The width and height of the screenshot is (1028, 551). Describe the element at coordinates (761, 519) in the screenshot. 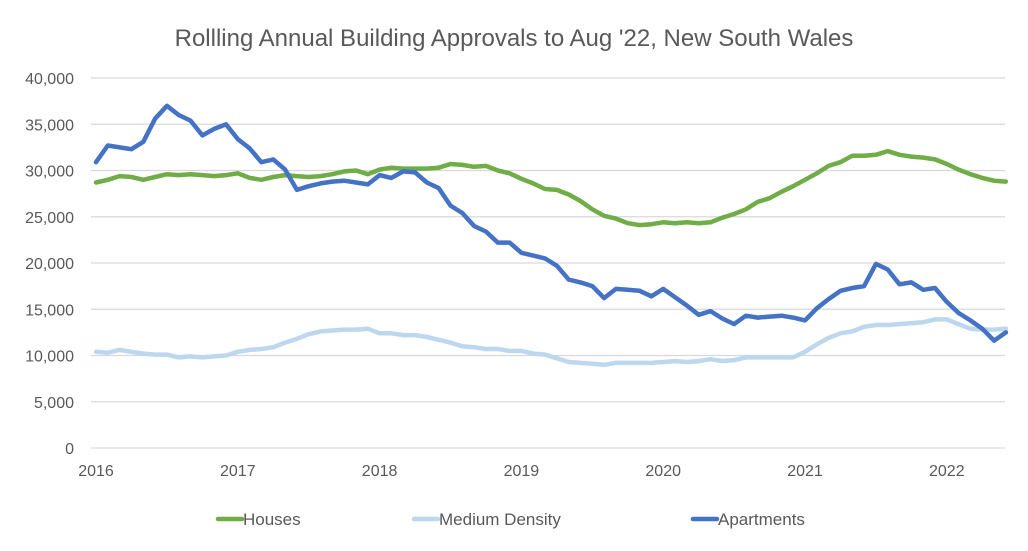

I see `legend-label: Apartments` at that location.